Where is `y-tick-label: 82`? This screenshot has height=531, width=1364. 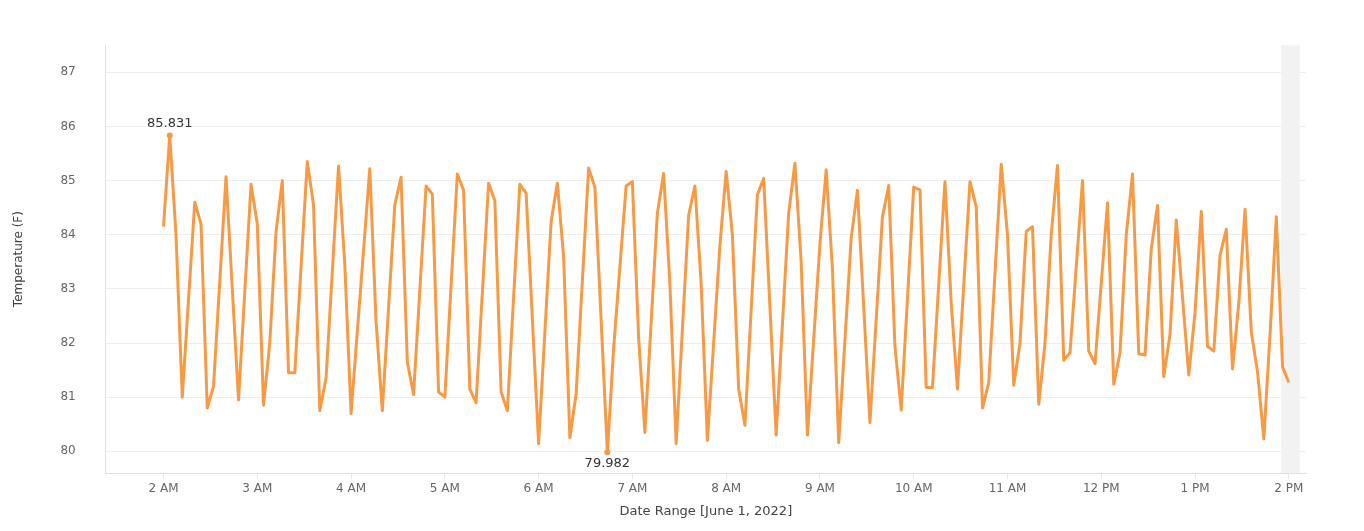
y-tick-label: 82 is located at coordinates (68, 342).